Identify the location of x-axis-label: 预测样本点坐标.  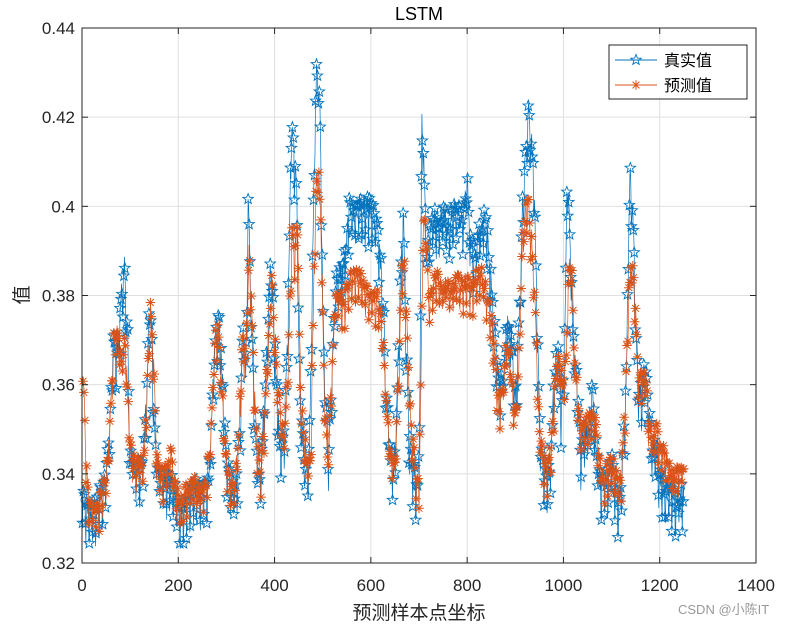
(418, 613).